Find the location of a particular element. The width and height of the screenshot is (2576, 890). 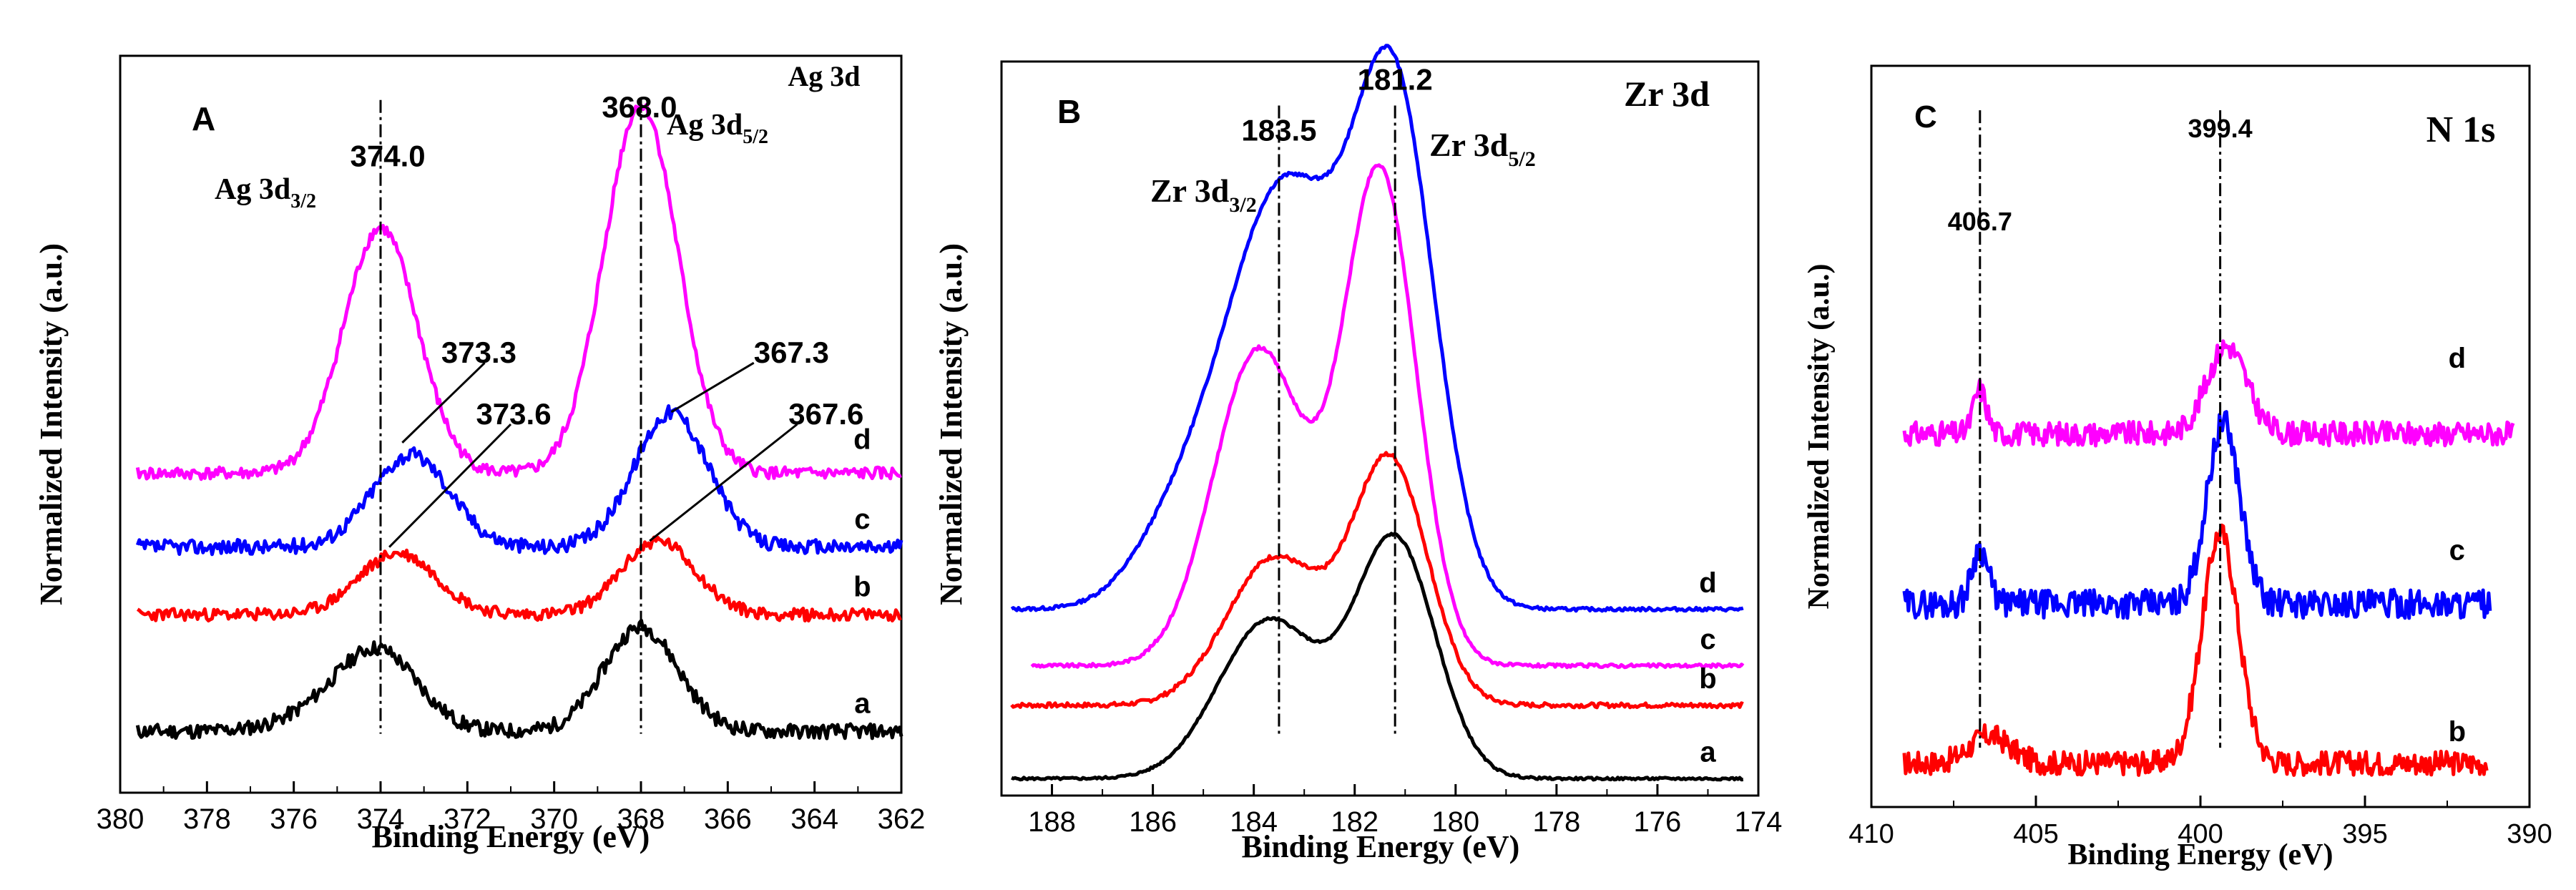

panel-b-zr3d32-sub: 3/2 is located at coordinates (1242, 205).